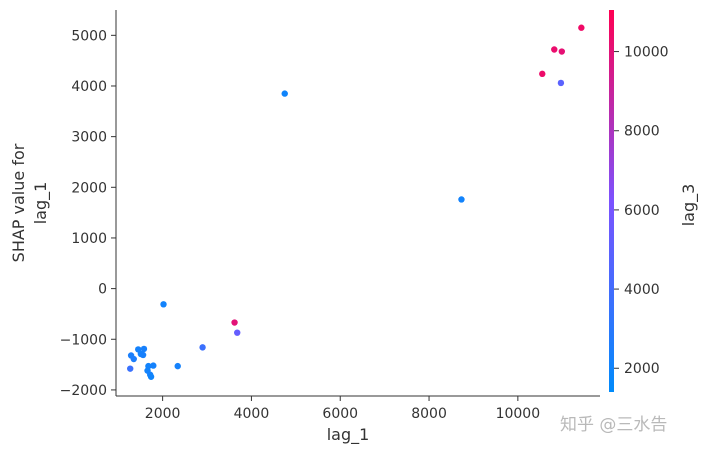 The width and height of the screenshot is (707, 453). Describe the element at coordinates (83, 340) in the screenshot. I see `y-tick-label: −1000` at that location.